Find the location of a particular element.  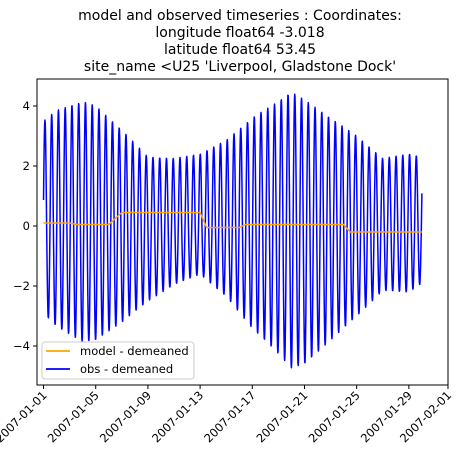

title-line-3: latitude float64 53.45 is located at coordinates (240, 50).